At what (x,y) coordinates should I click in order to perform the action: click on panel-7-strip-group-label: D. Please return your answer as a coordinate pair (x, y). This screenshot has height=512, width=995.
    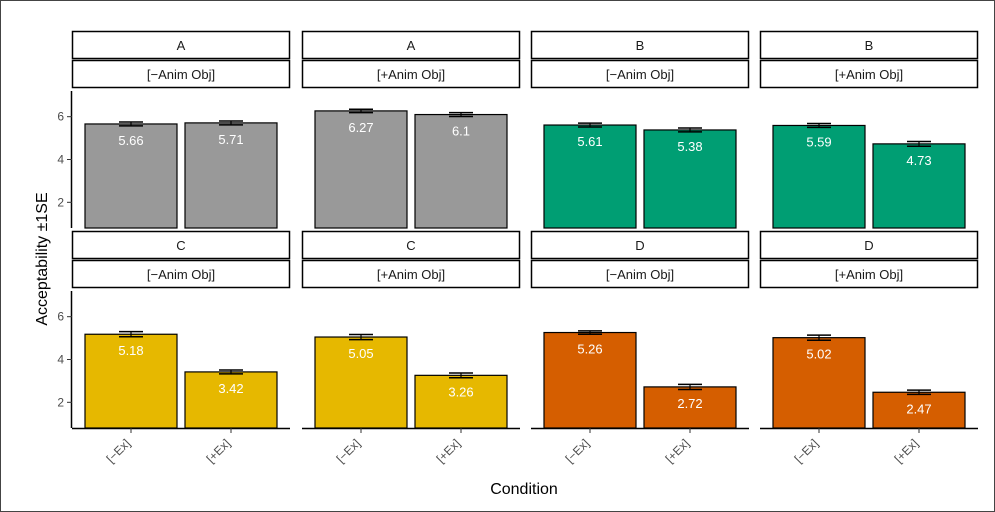
    Looking at the image, I should click on (639, 245).